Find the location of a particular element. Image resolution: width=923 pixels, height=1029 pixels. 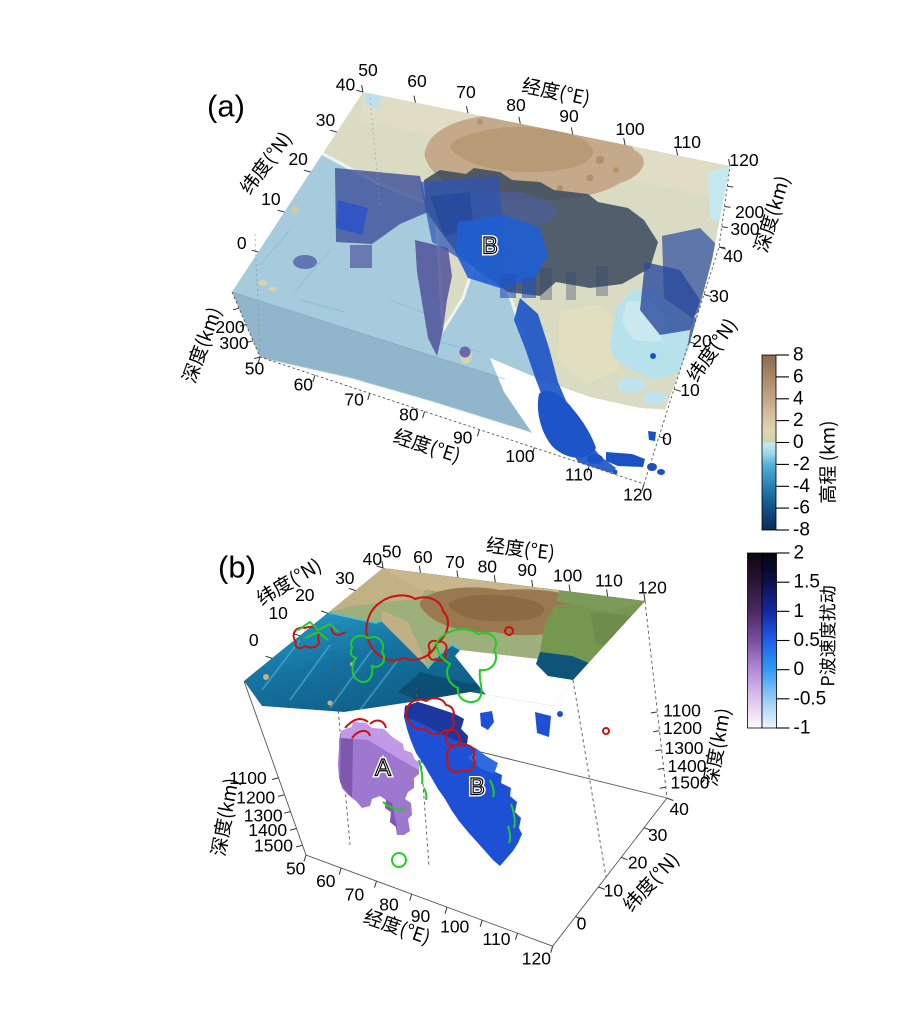

svg-text: 6 is located at coordinates (798, 376).